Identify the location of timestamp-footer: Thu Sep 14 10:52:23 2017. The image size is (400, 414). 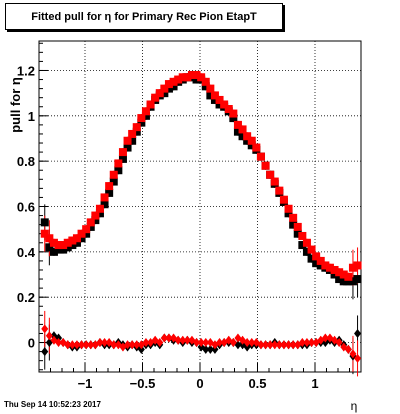
(52, 404).